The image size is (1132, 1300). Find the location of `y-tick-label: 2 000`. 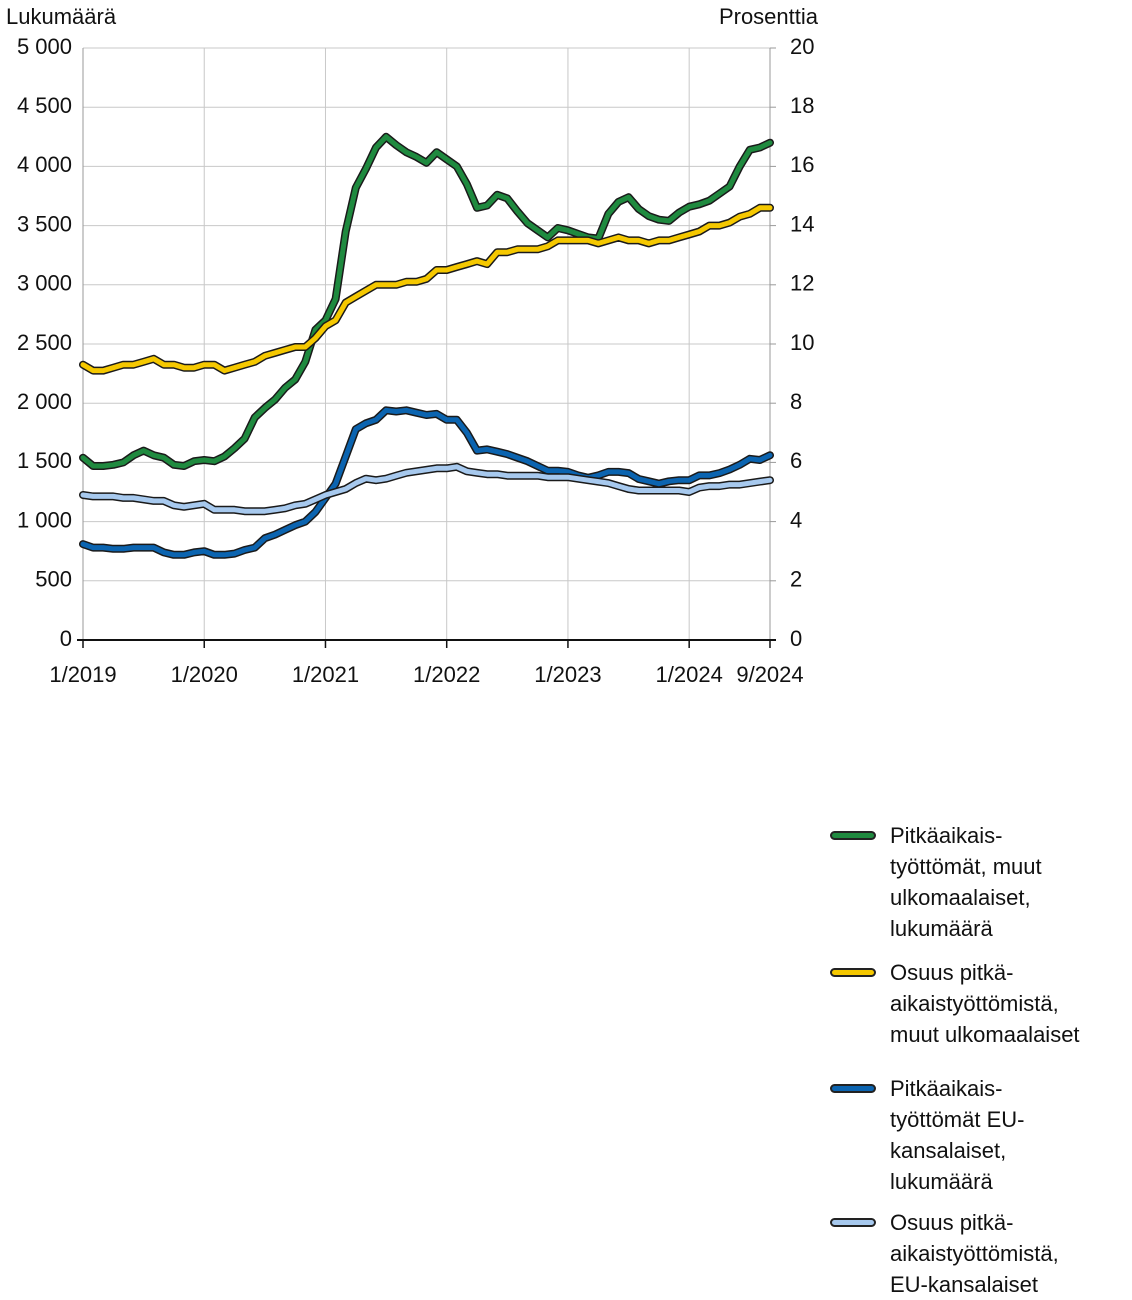

y-tick-label: 2 000 is located at coordinates (44, 401).